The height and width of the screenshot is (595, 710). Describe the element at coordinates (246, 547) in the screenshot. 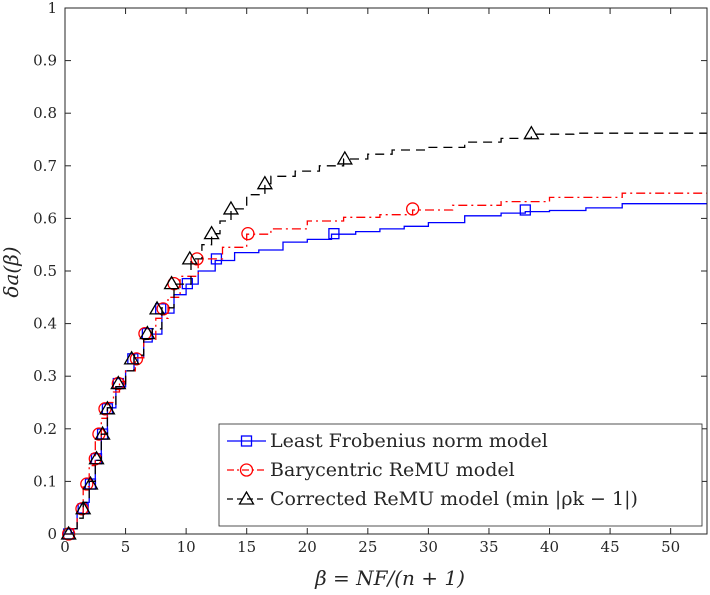

I see `x-tick-label-4: 15` at that location.